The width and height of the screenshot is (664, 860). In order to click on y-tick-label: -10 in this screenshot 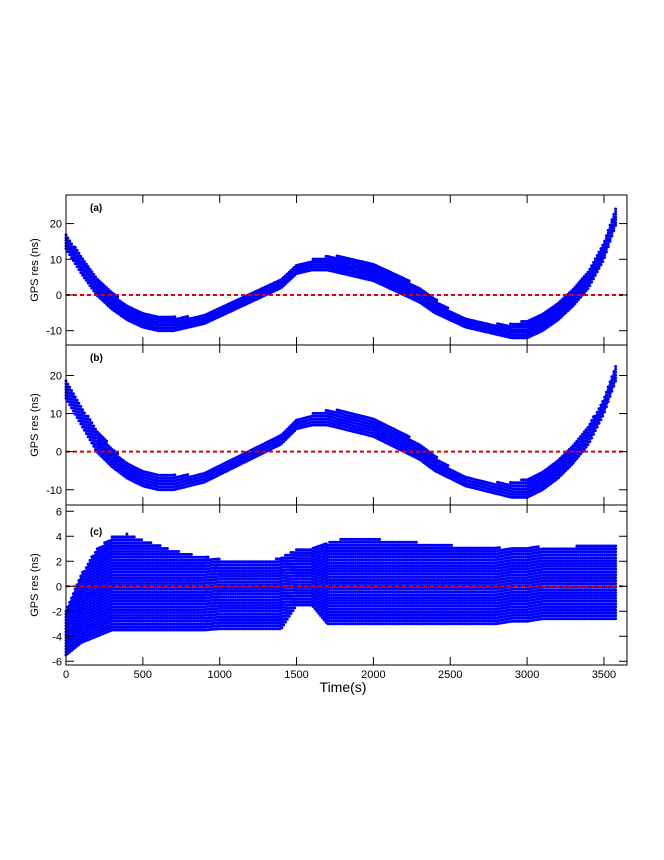, I will do `click(54, 332)`.